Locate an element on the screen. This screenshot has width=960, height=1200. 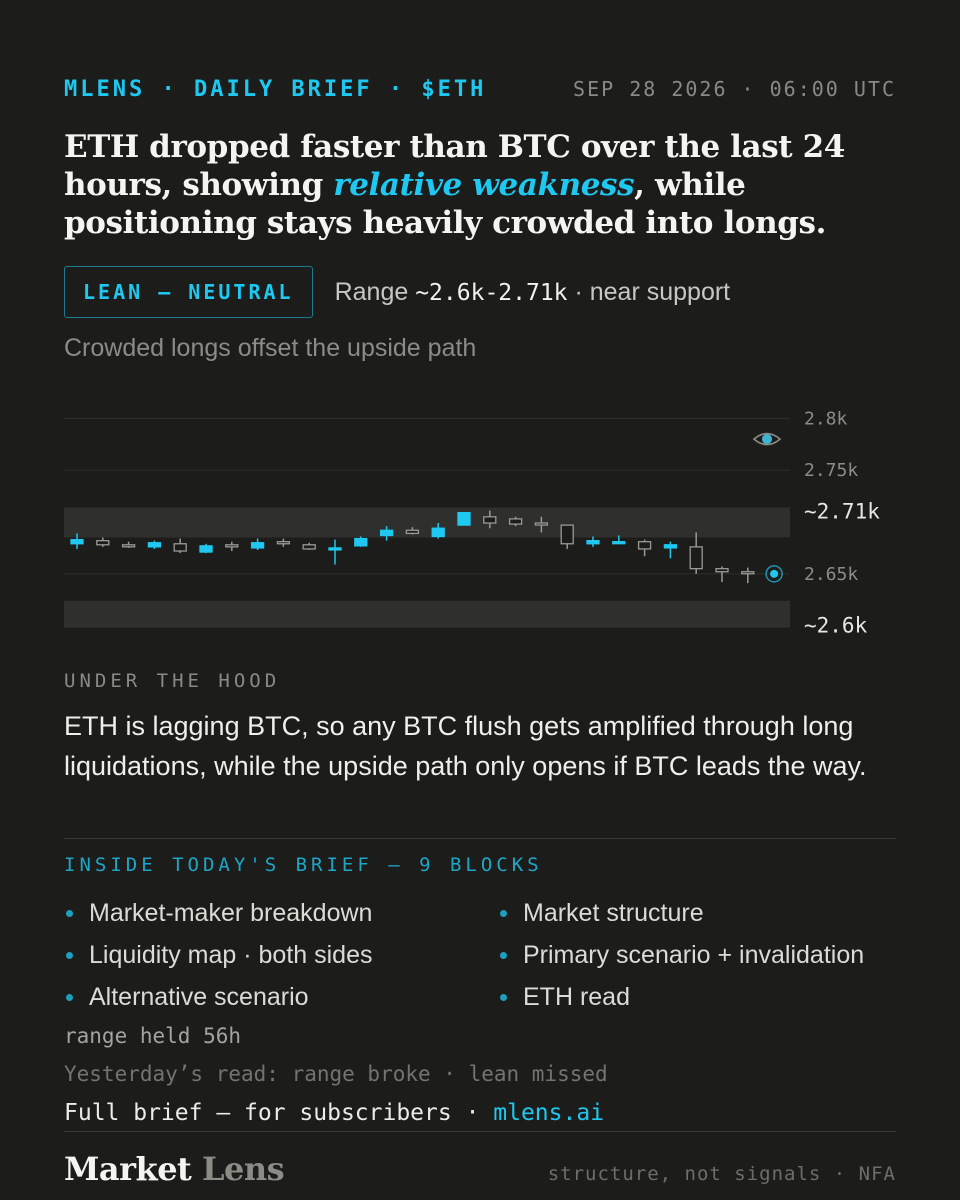
range-held: range held 56h is located at coordinates (153, 1036).